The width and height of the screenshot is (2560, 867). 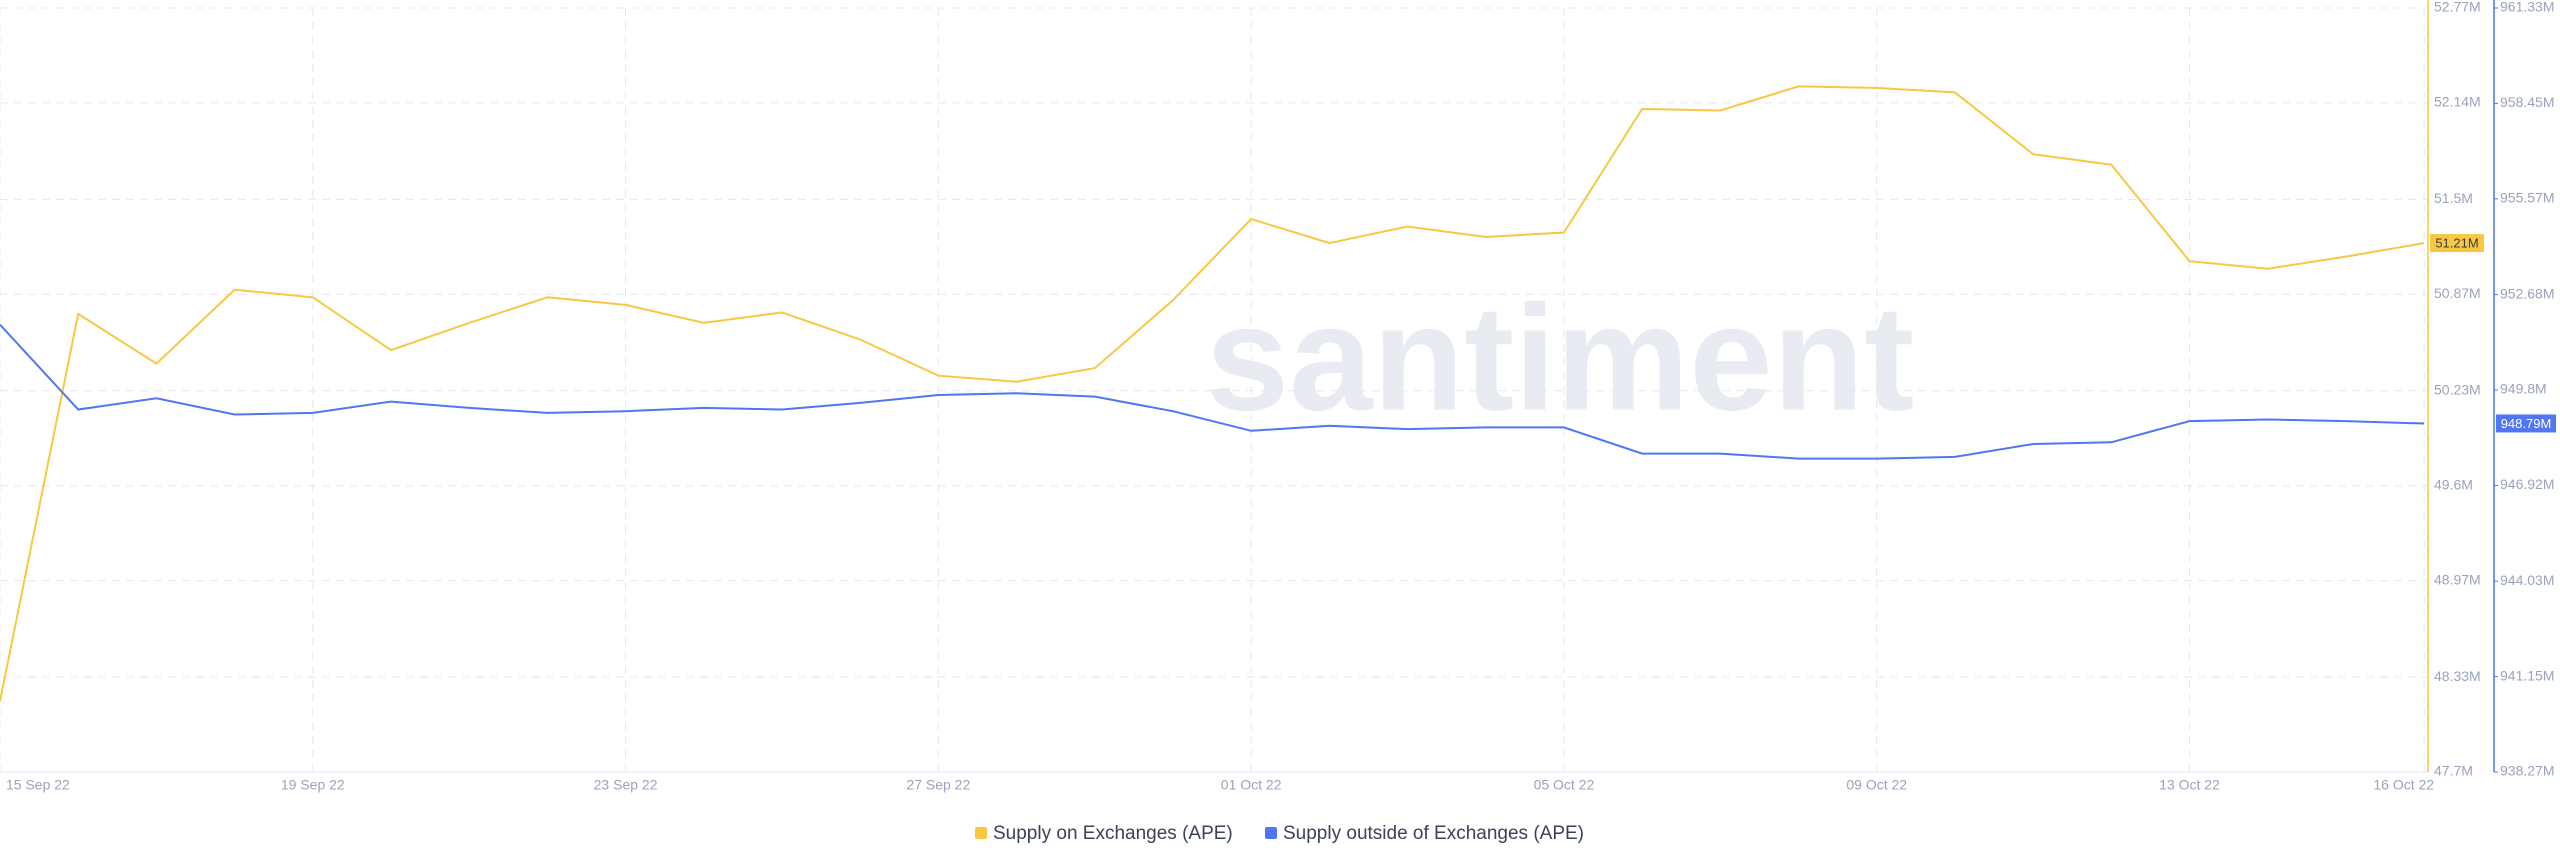 I want to click on x-tick-label: 09 Oct 22, so click(x=1876, y=785).